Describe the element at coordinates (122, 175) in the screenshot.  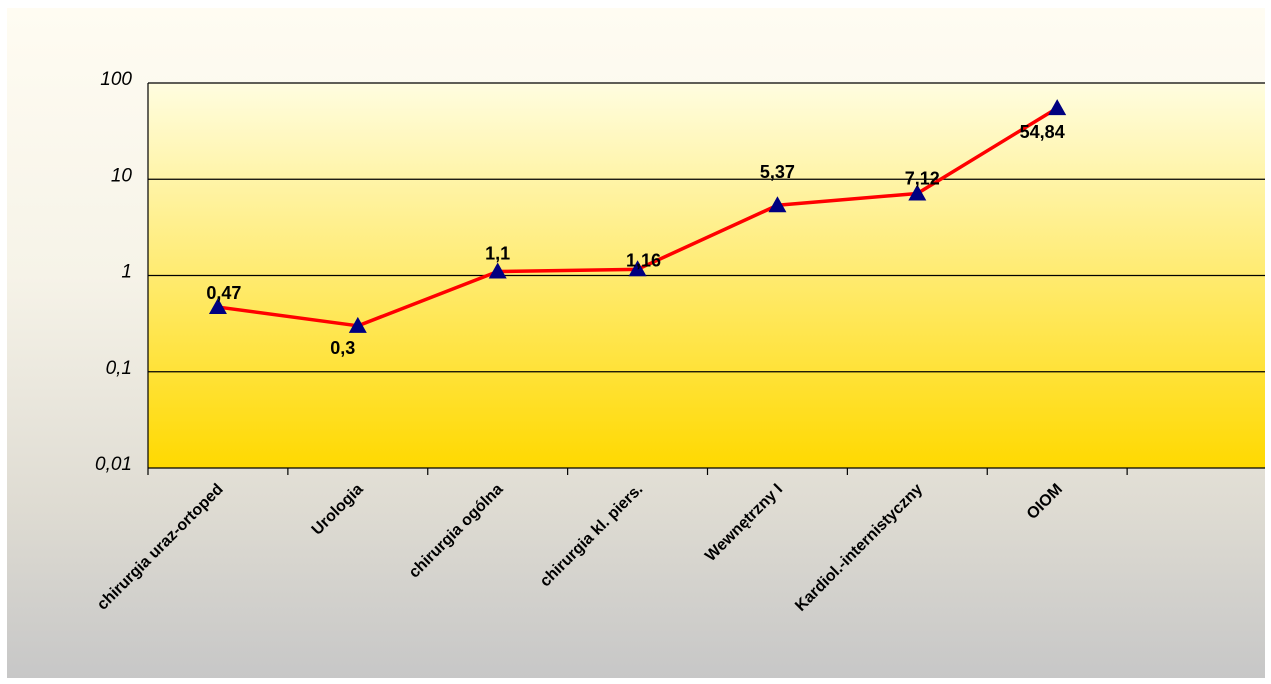
I see `y-tick-label: 10` at that location.